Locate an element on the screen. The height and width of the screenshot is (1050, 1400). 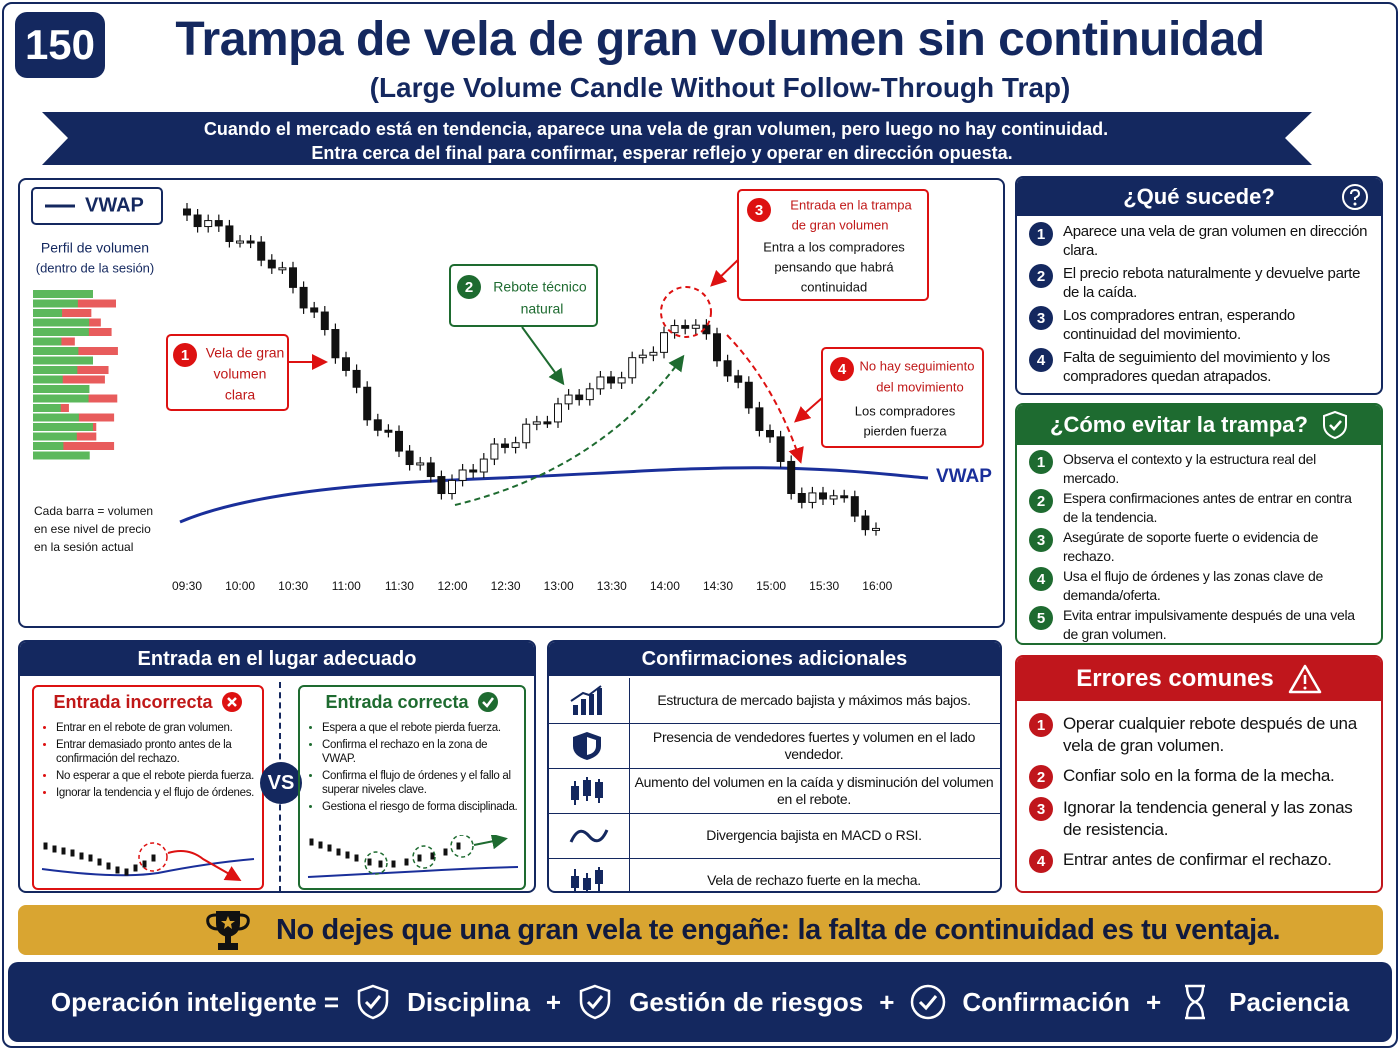
legend-label: VWAP is located at coordinates (114, 205).